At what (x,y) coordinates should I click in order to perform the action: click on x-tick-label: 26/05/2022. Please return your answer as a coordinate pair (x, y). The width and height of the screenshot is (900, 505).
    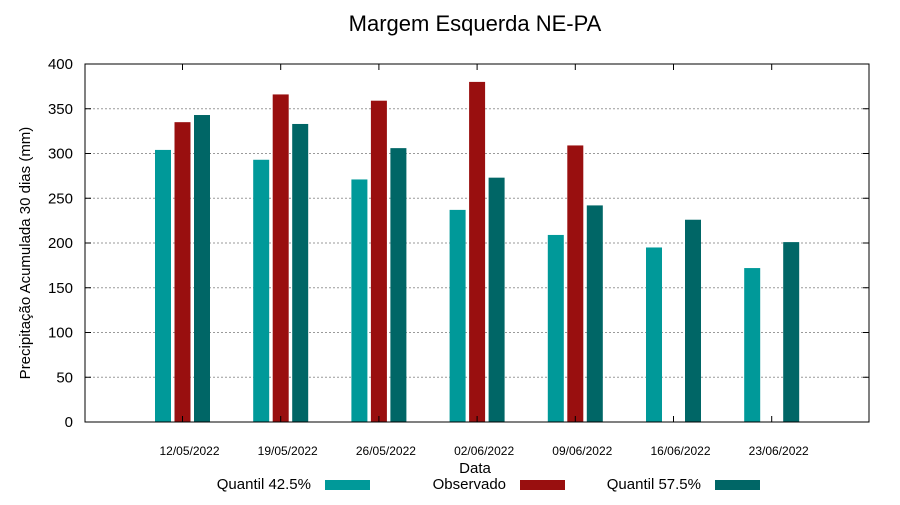
    Looking at the image, I should click on (386, 451).